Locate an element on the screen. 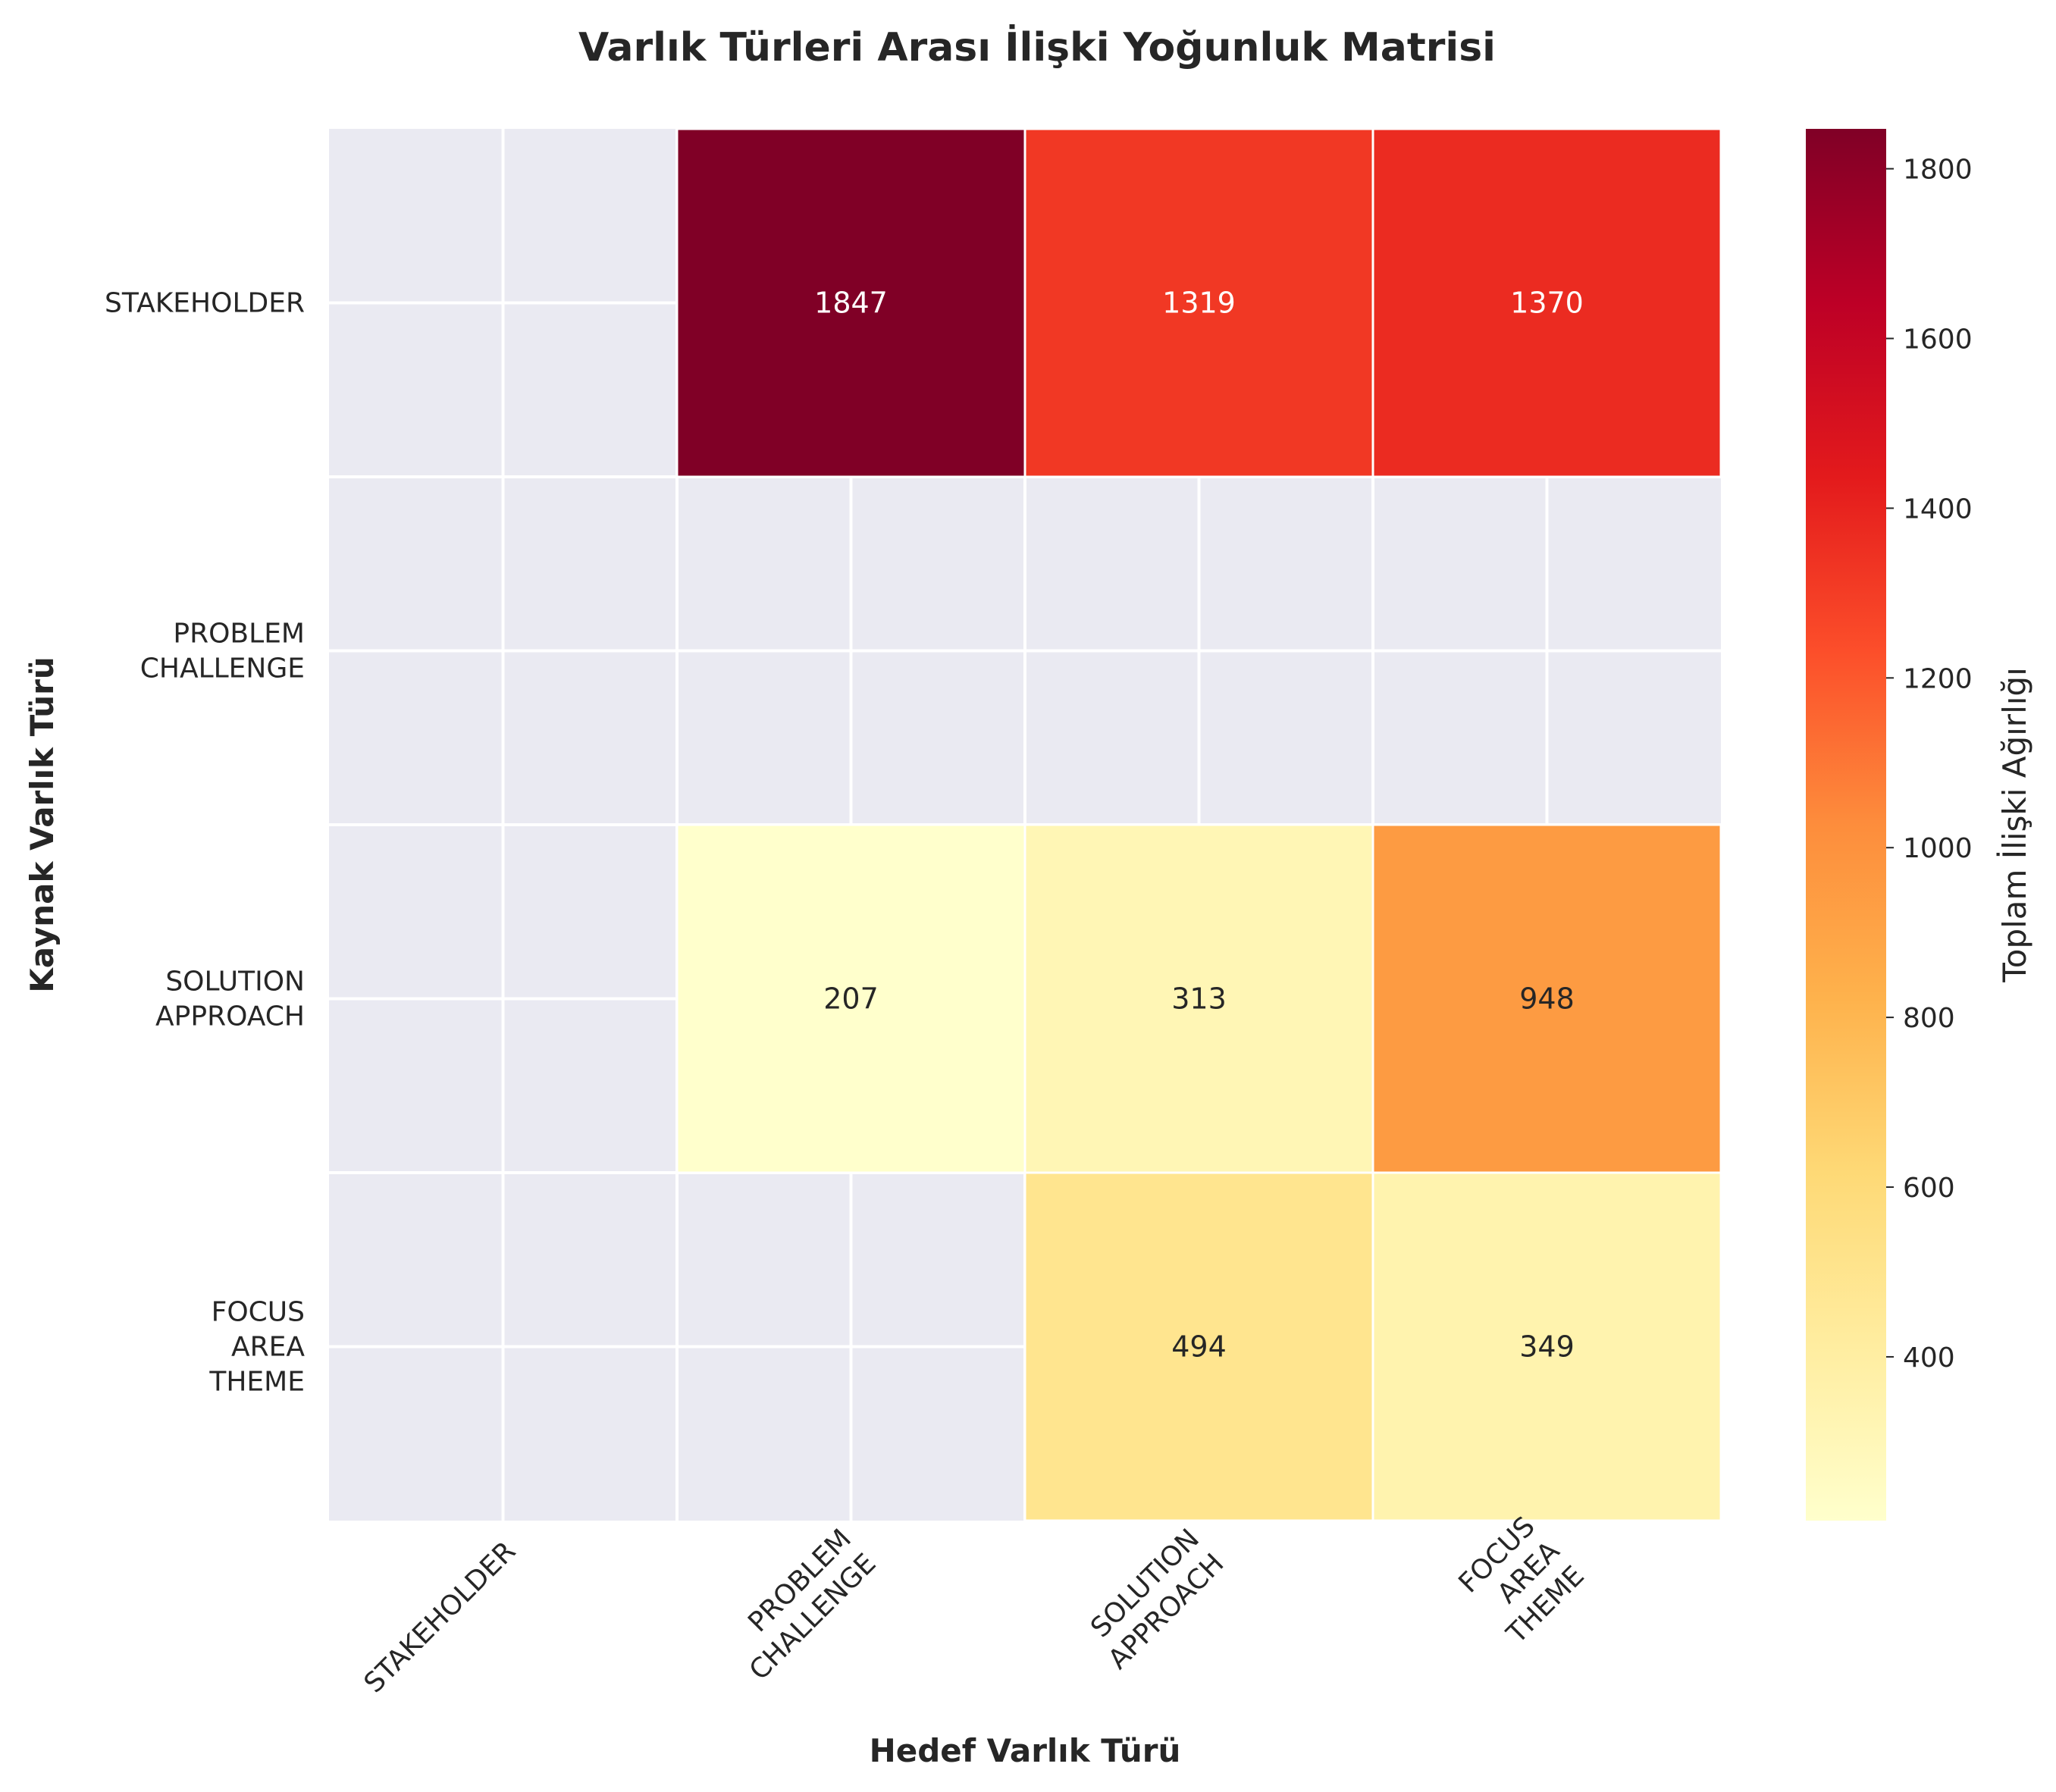 This screenshot has height=1792, width=2056. x-tick-label: PROBLEMCHALLENGE is located at coordinates (800, 1605).